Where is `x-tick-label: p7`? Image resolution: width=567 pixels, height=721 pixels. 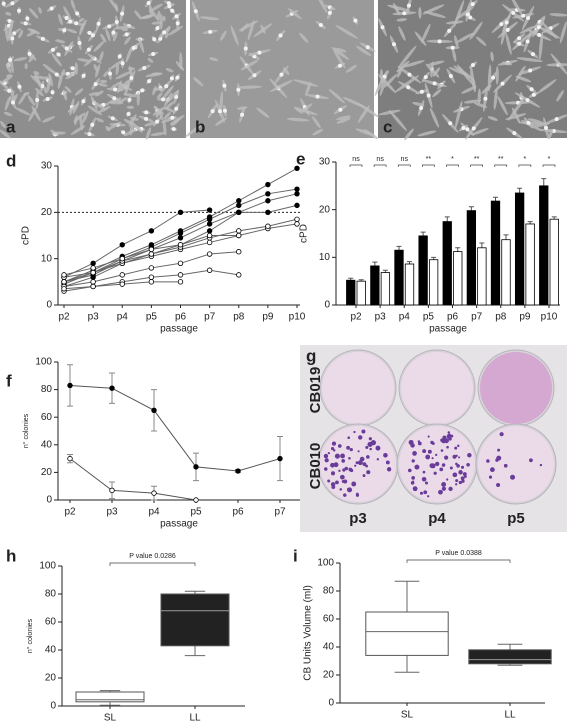 x-tick-label: p7 is located at coordinates (280, 512).